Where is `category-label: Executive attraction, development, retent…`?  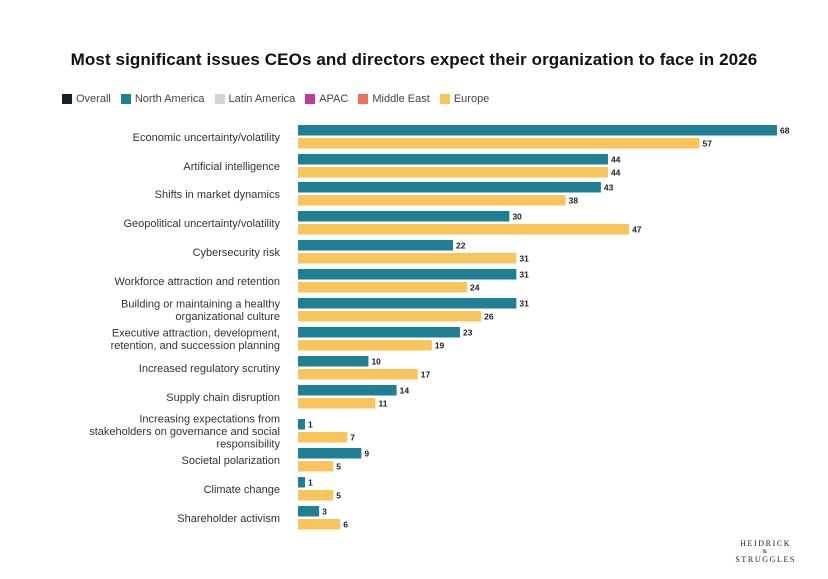 category-label: Executive attraction, development, retent… is located at coordinates (195, 340).